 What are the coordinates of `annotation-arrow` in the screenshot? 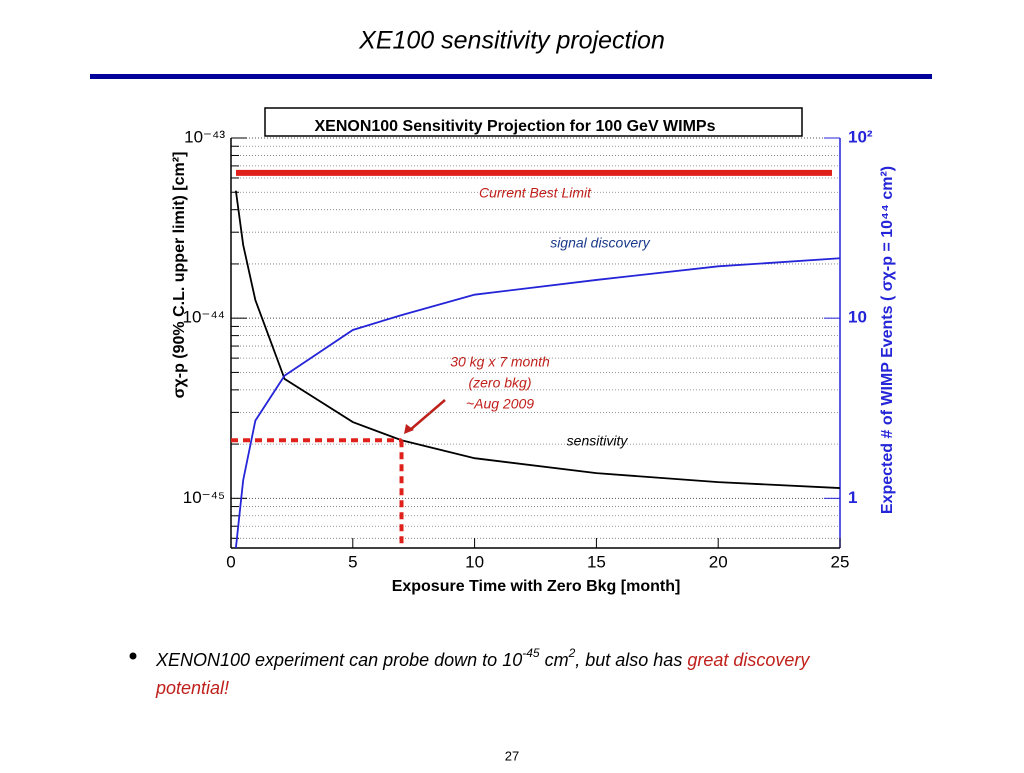 It's located at (427, 415).